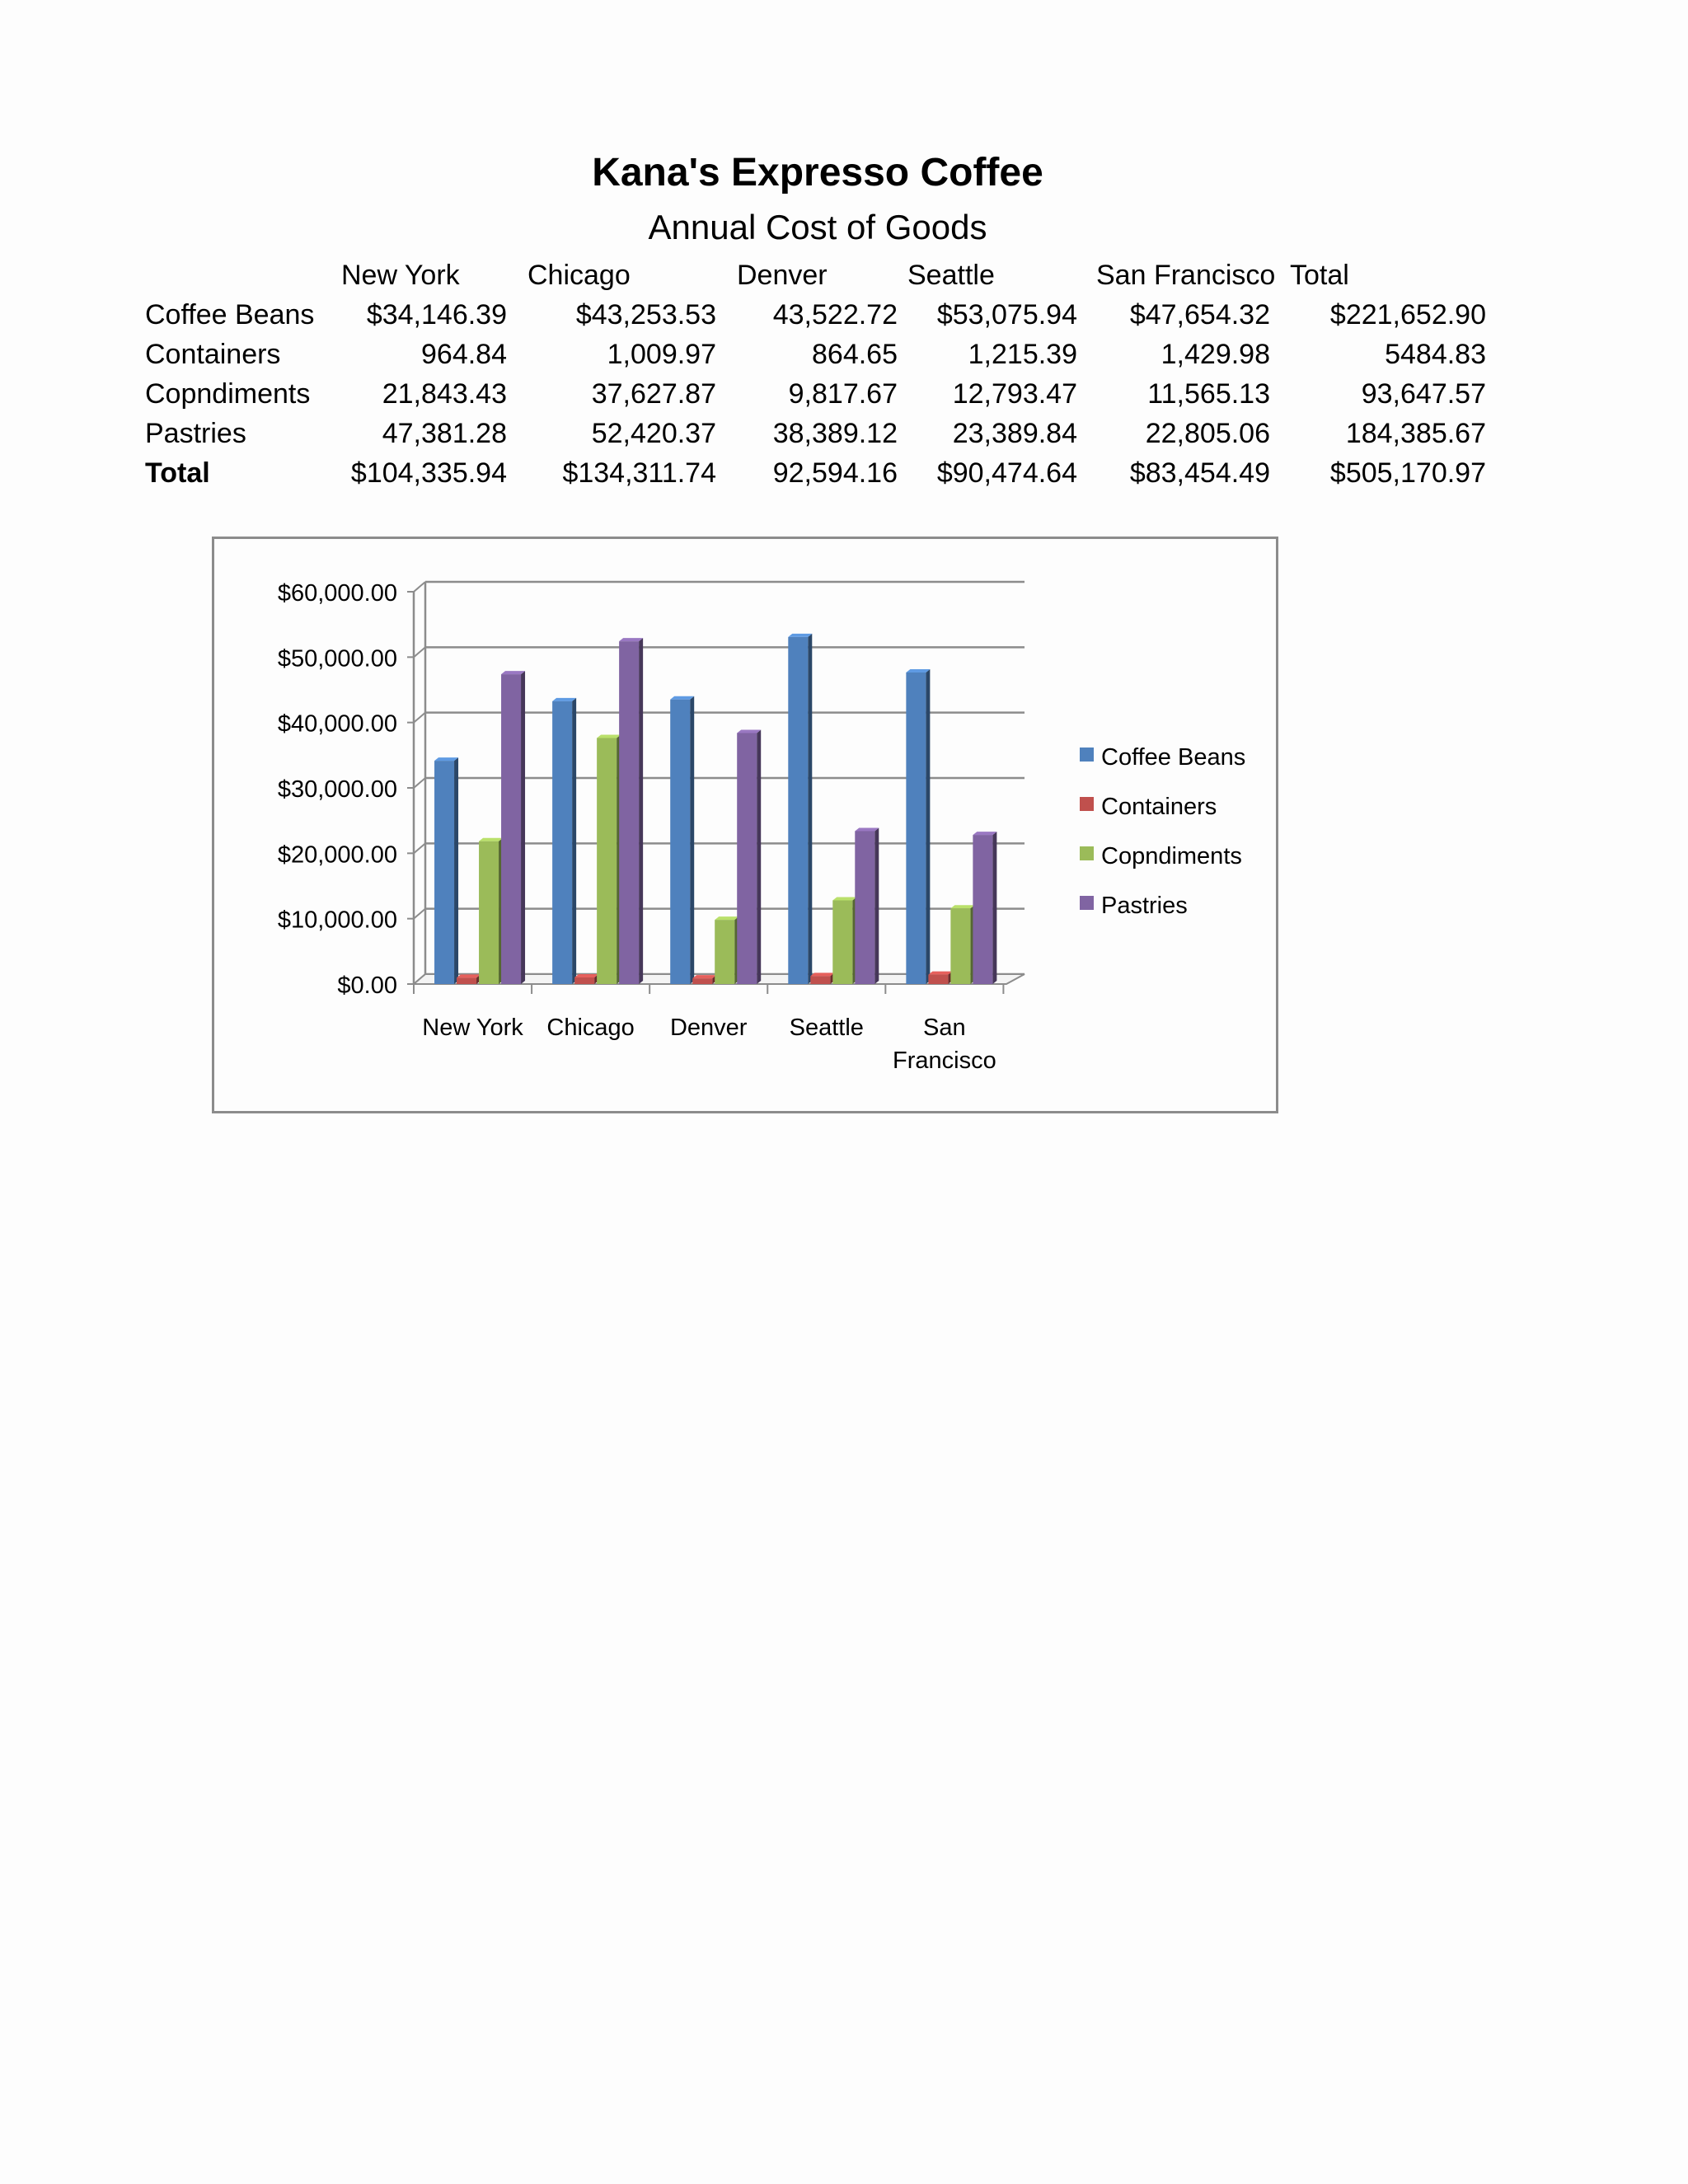 The image size is (1688, 2184). What do you see at coordinates (843, 394) in the screenshot?
I see `table-cell: 9,817.67` at bounding box center [843, 394].